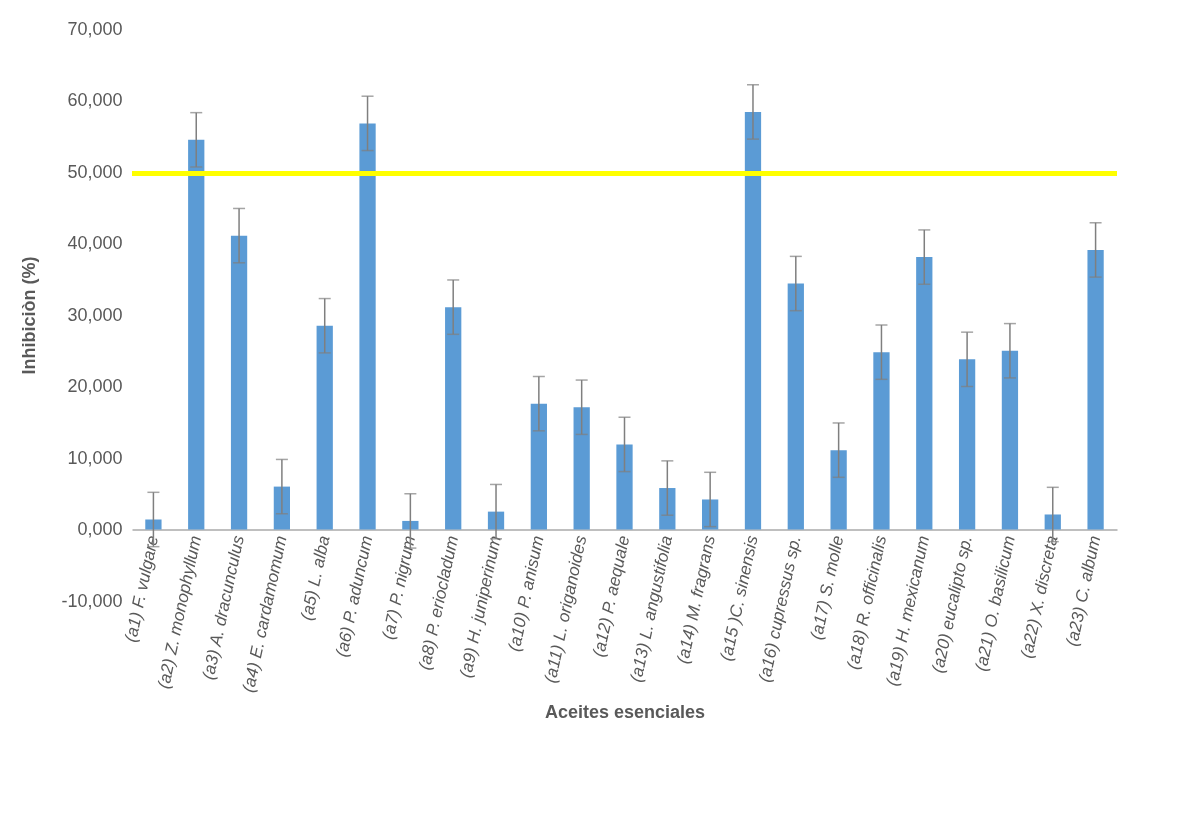 The image size is (1193, 835). Describe the element at coordinates (95, 100) in the screenshot. I see `y-tick-label: 60,000` at that location.